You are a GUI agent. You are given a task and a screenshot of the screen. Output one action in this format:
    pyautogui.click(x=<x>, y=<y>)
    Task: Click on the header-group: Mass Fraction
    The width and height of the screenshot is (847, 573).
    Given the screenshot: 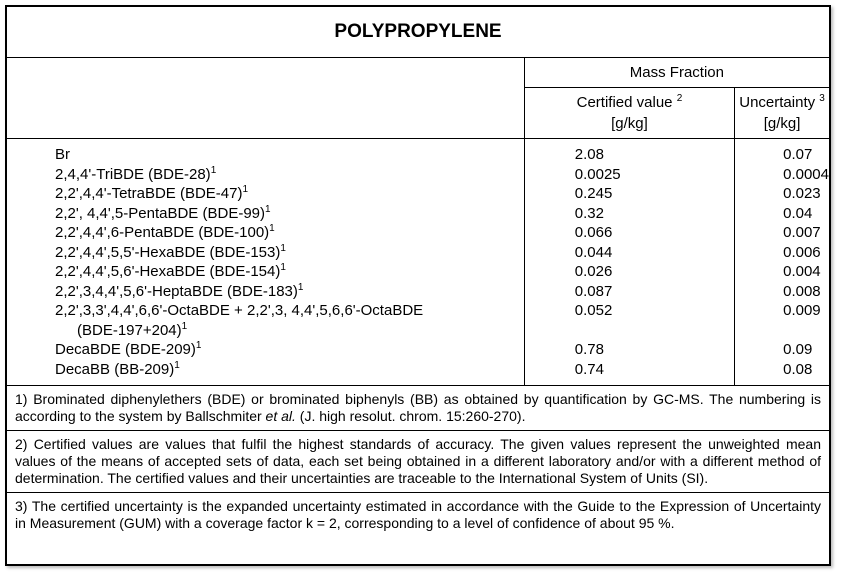 What is the action you would take?
    pyautogui.click(x=676, y=73)
    